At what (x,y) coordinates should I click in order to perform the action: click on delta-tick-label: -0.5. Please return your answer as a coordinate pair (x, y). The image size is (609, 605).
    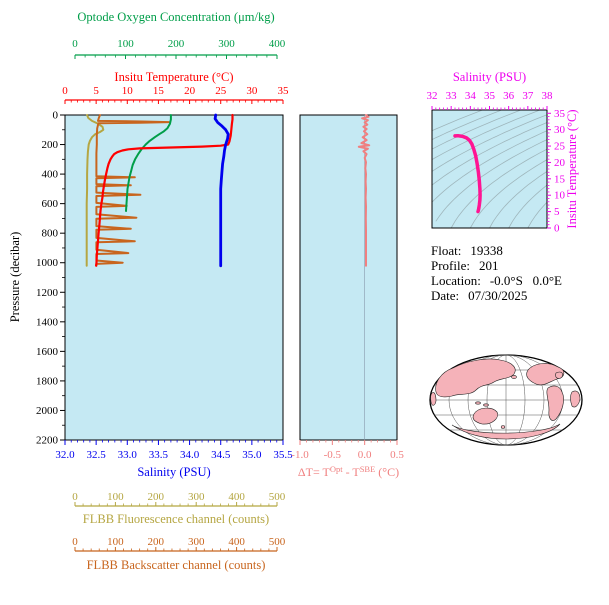
    Looking at the image, I should click on (333, 455).